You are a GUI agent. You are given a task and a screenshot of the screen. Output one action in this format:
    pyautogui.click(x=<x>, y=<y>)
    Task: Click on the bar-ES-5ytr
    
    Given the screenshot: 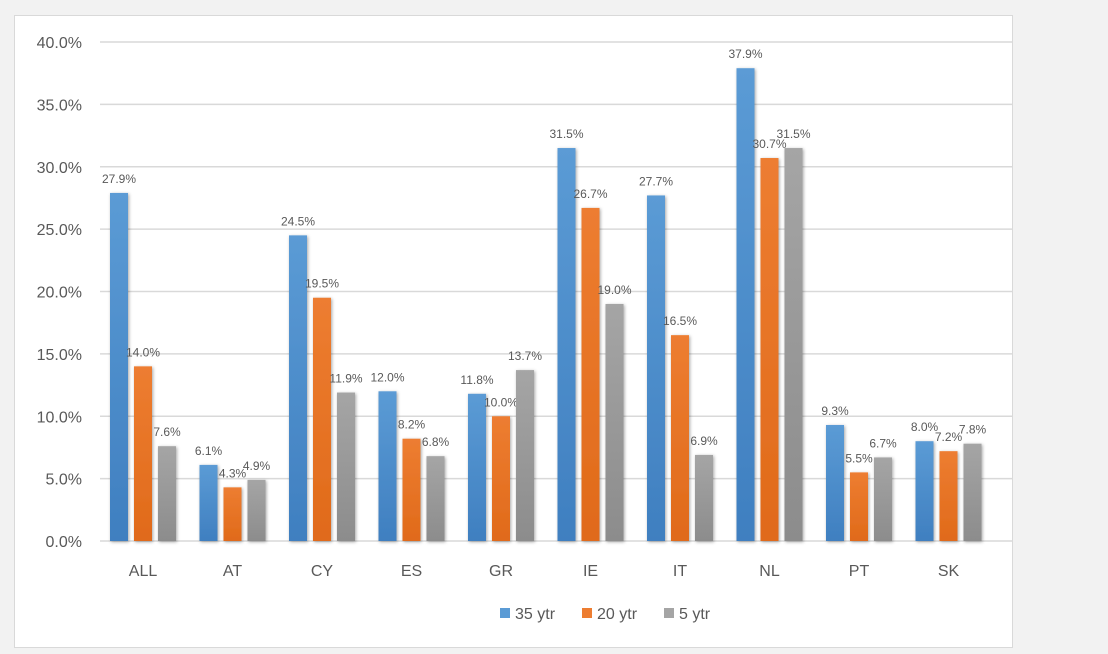 What is the action you would take?
    pyautogui.click(x=435, y=498)
    